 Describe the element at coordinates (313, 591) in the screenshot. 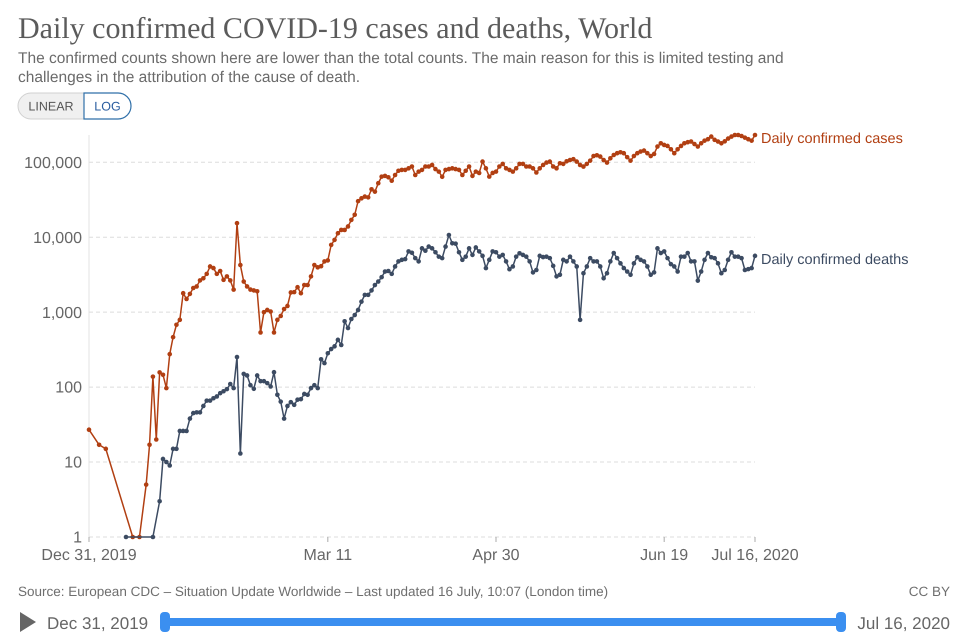

I see `source-note: Source: European CDC – Situation Update Worldwide – Last updated 16 July, 10:07 (London time)` at that location.